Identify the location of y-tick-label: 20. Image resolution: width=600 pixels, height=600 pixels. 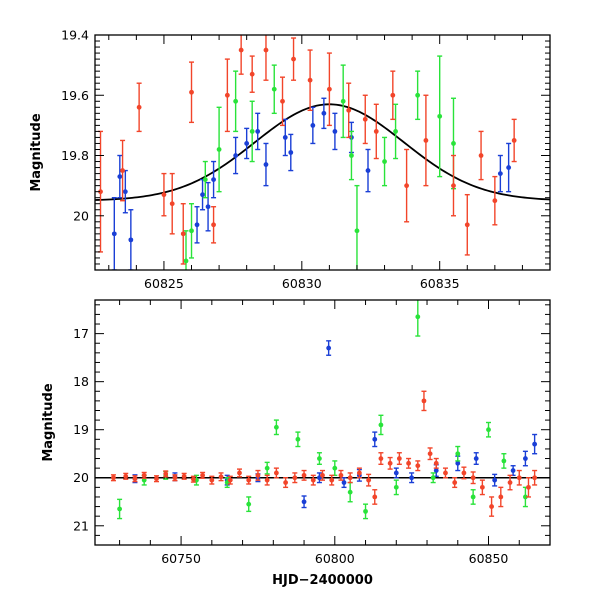
(81, 477).